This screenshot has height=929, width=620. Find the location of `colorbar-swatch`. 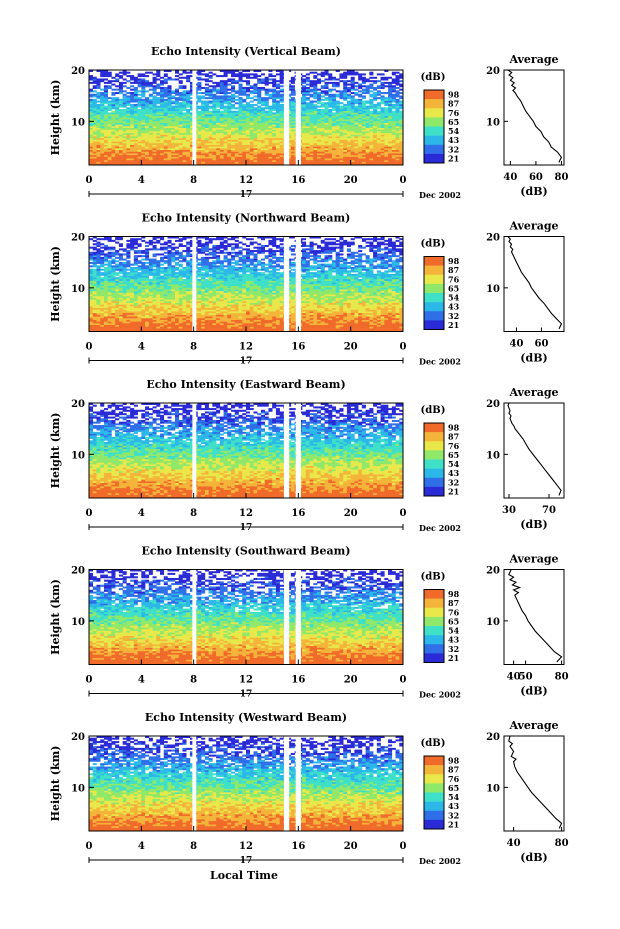

colorbar-swatch is located at coordinates (434, 158).